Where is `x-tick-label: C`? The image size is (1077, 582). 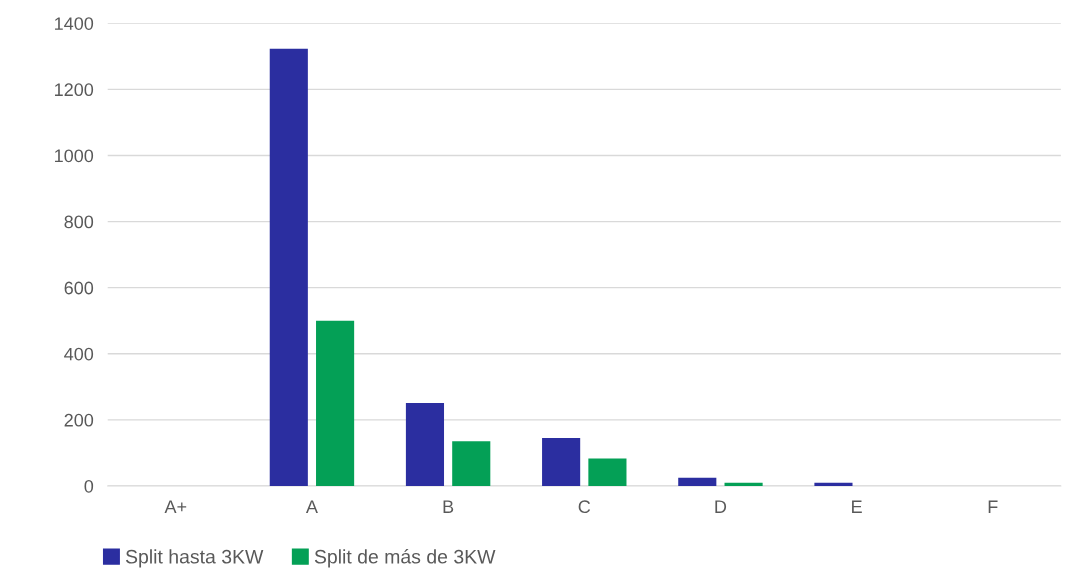
x-tick-label: C is located at coordinates (584, 507).